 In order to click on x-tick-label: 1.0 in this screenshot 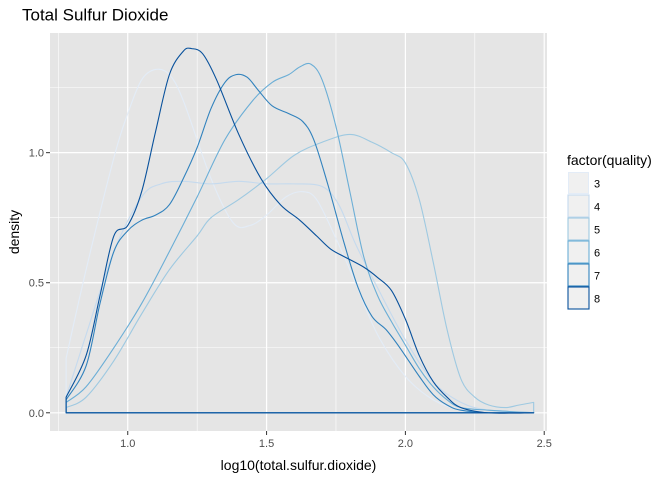, I will do `click(127, 444)`.